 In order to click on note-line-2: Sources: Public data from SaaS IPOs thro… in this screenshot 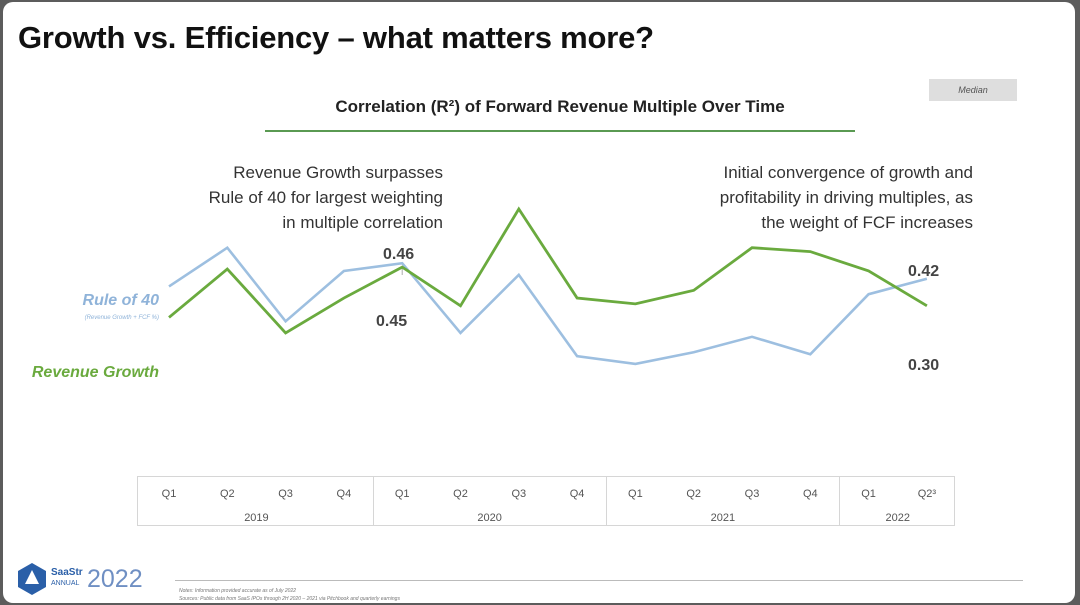, I will do `click(289, 599)`.